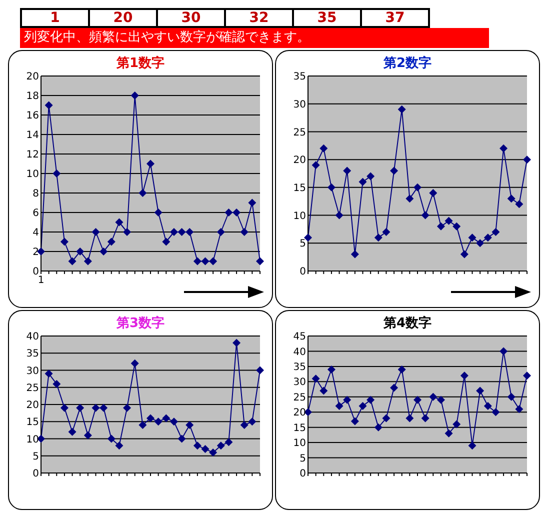 Image resolution: width=549 pixels, height=525 pixels. I want to click on chart-title: 第2数字, so click(407, 63).